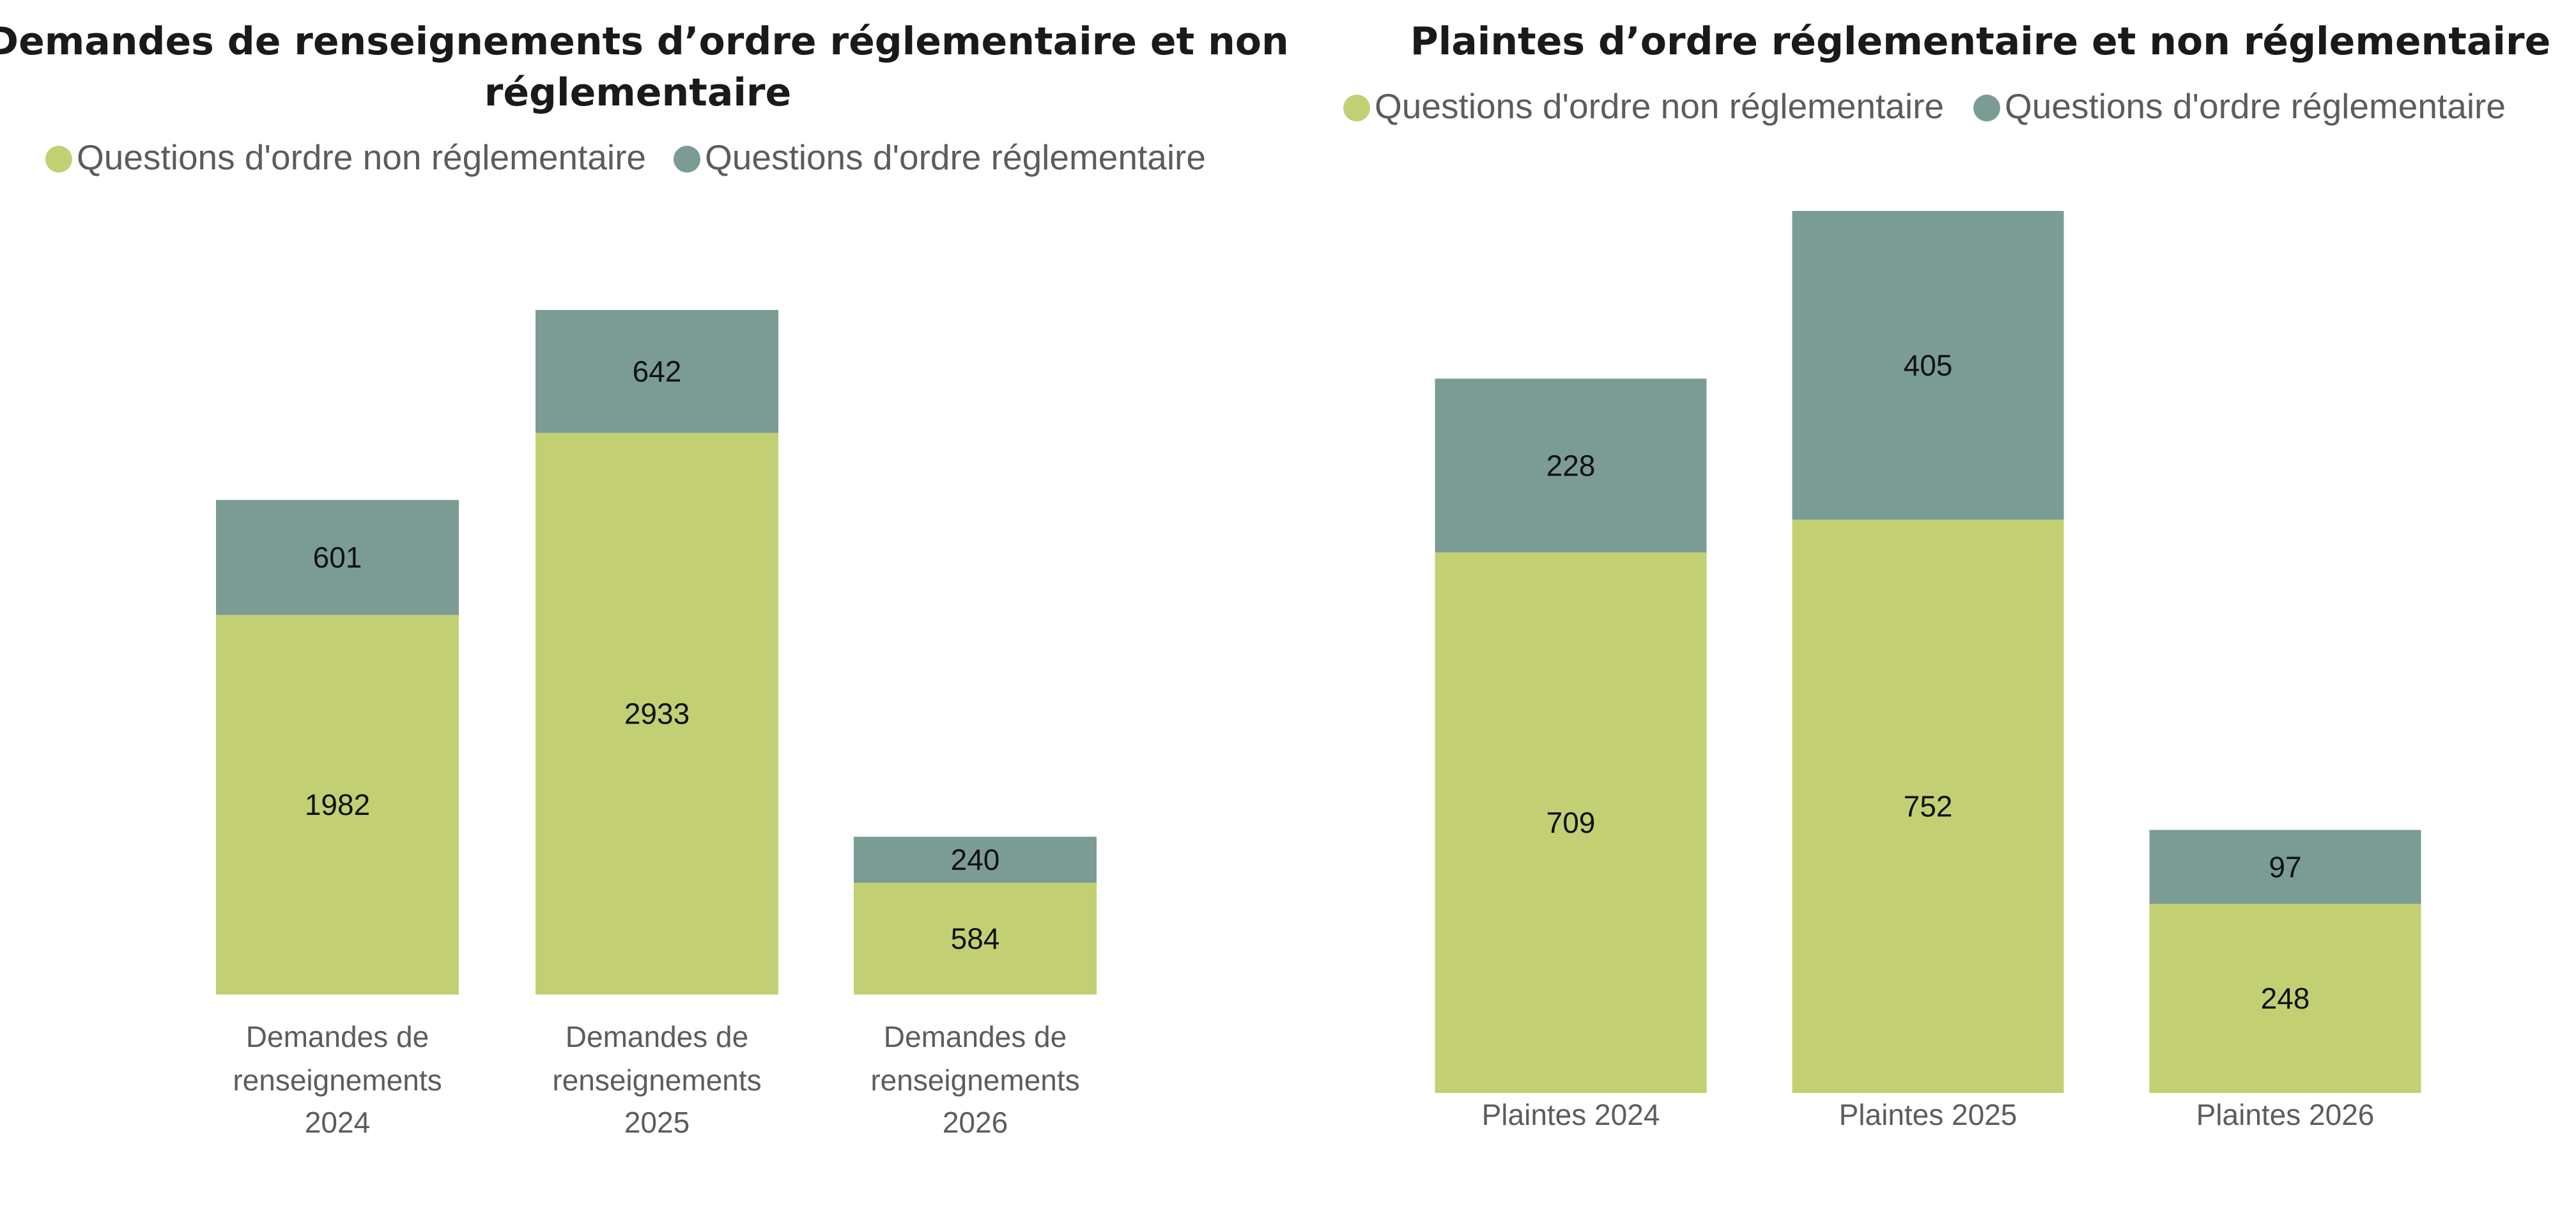 The image size is (2576, 1208). I want to click on data-label: 2933, so click(657, 714).